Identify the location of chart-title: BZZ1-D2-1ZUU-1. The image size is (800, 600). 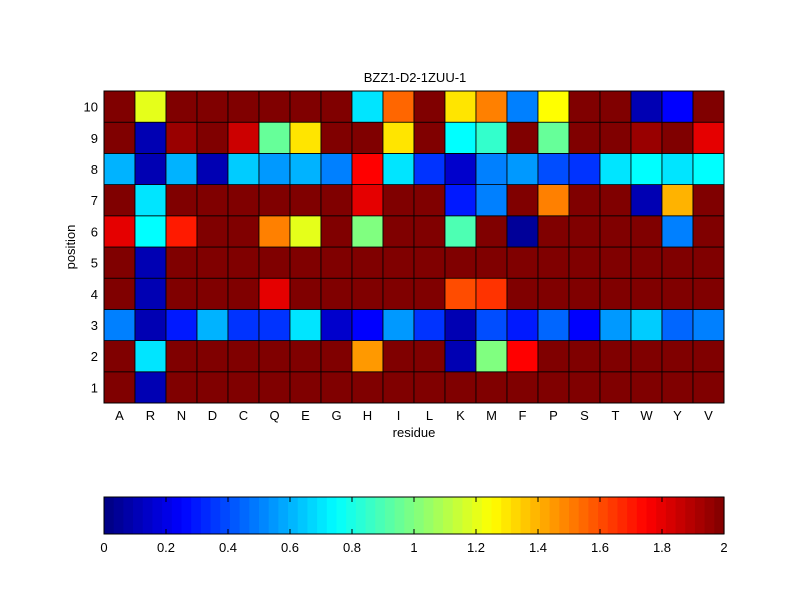
(415, 77).